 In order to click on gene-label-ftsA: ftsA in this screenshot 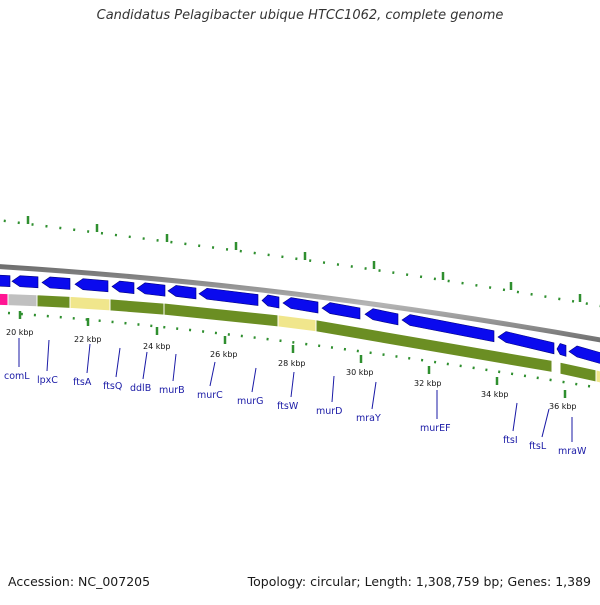, I will do `click(82, 382)`.